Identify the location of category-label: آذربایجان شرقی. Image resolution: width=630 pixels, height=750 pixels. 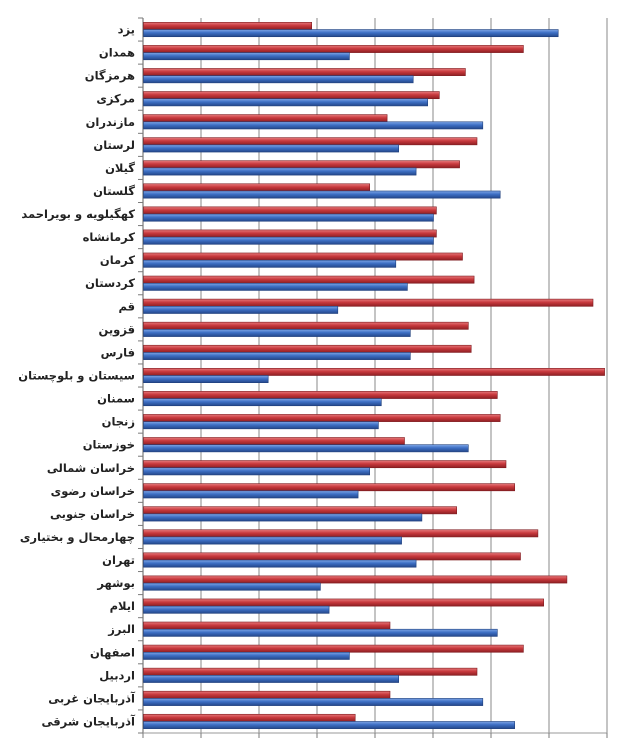
(89, 721).